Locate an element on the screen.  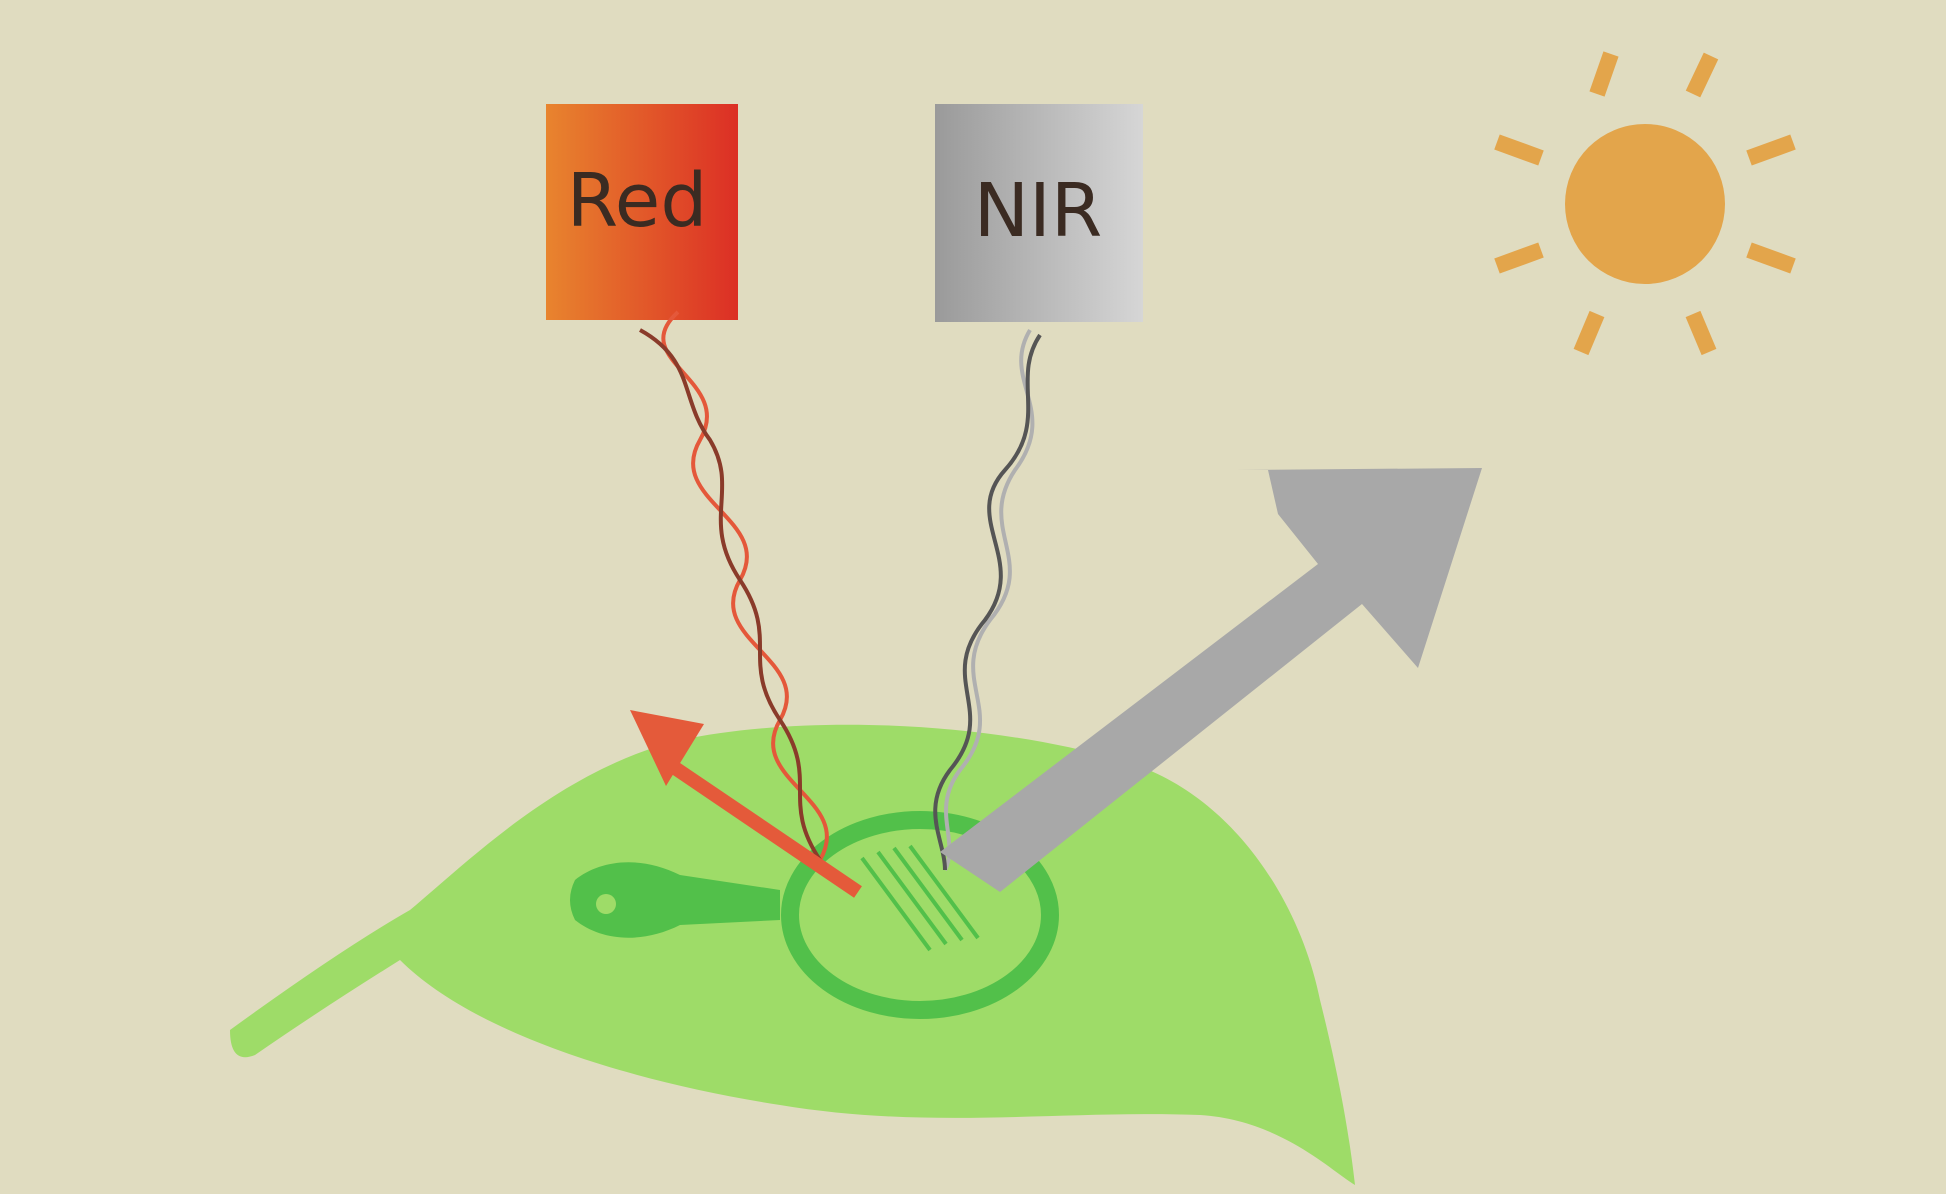
red-reflect-arrow is located at coordinates (746, 804).